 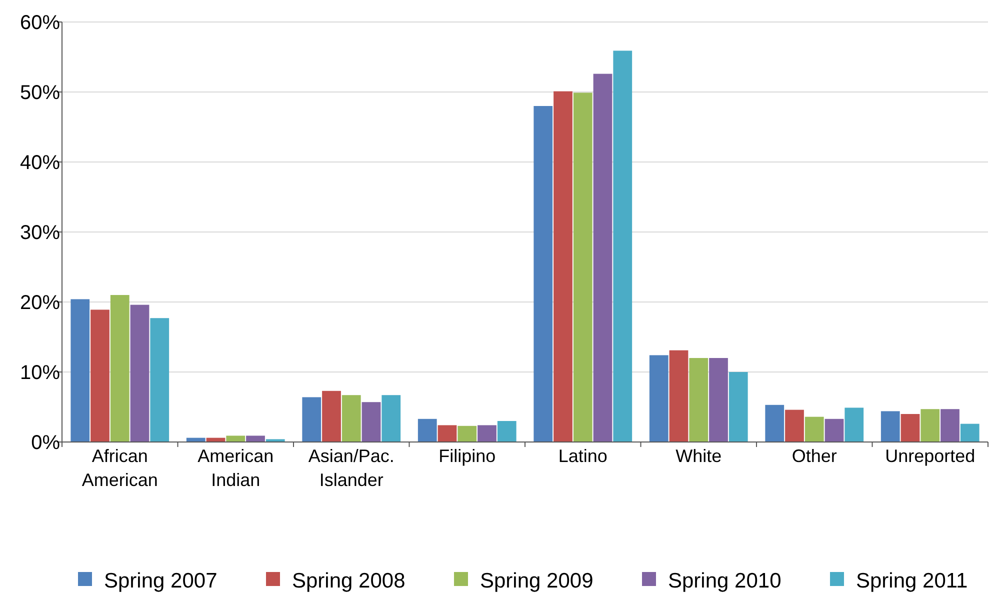 I want to click on x-tick-label: African American, so click(x=120, y=468).